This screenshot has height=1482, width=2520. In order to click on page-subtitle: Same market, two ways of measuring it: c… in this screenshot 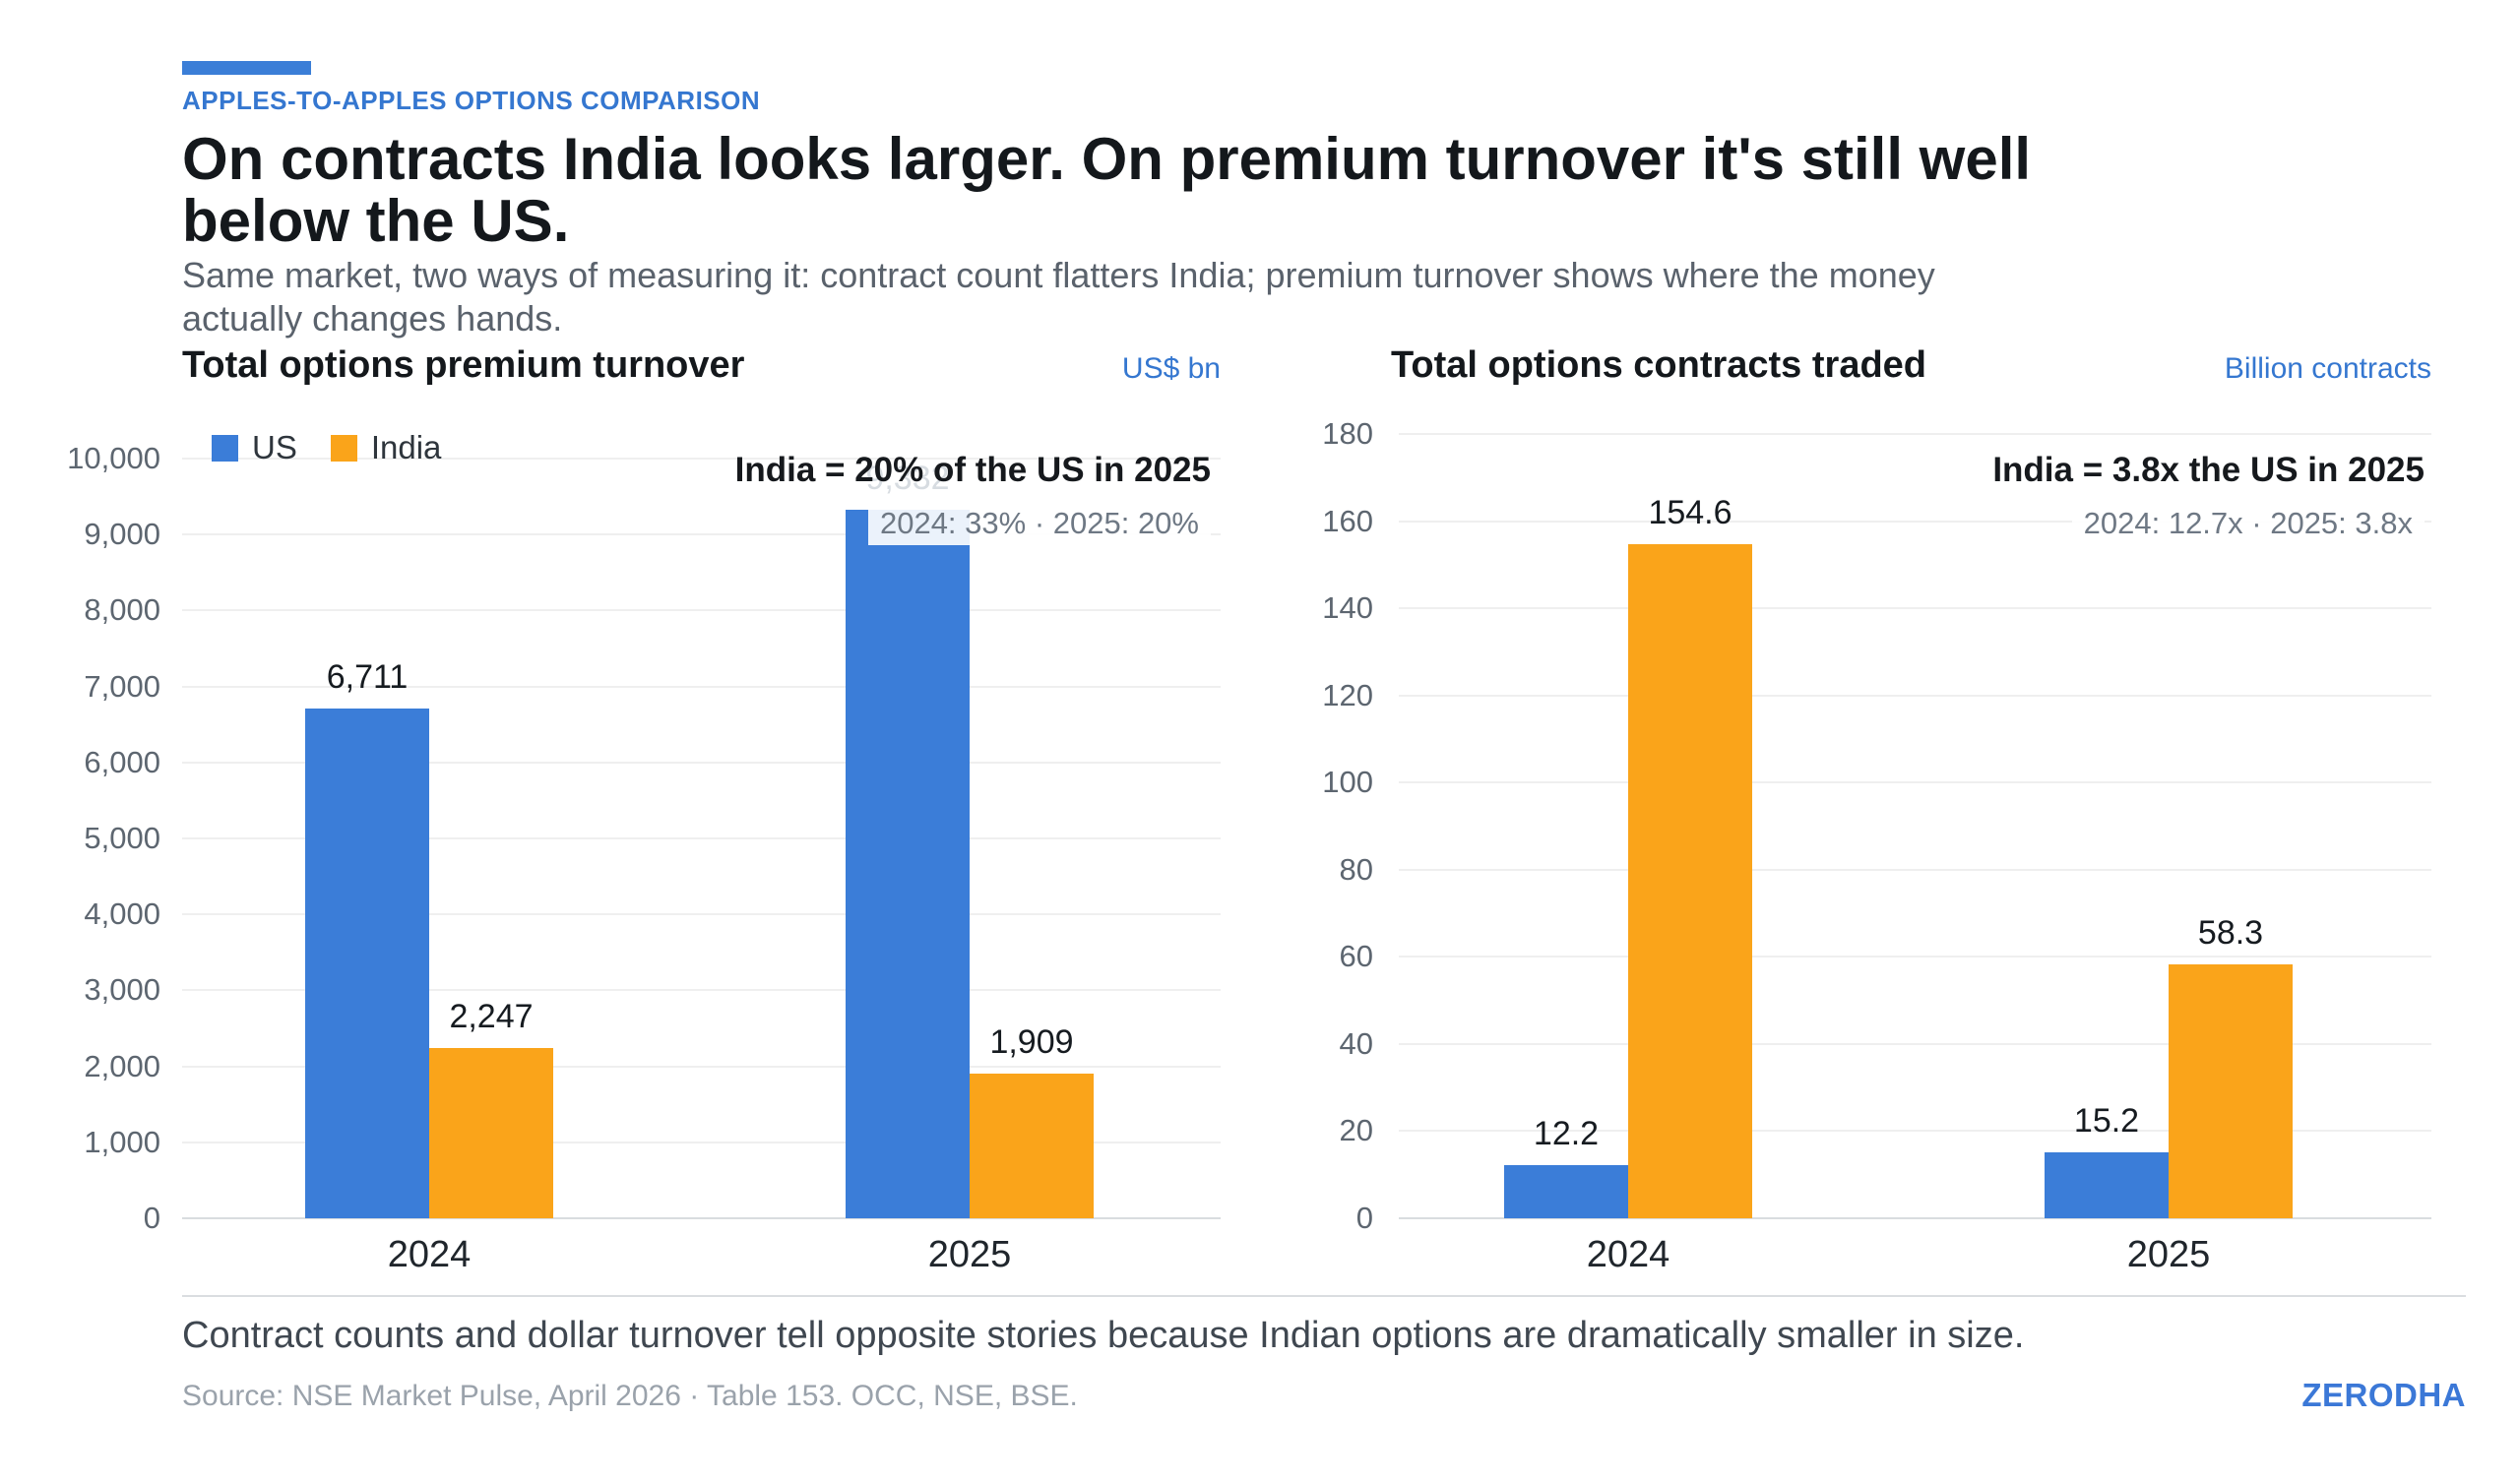, I will do `click(1058, 297)`.